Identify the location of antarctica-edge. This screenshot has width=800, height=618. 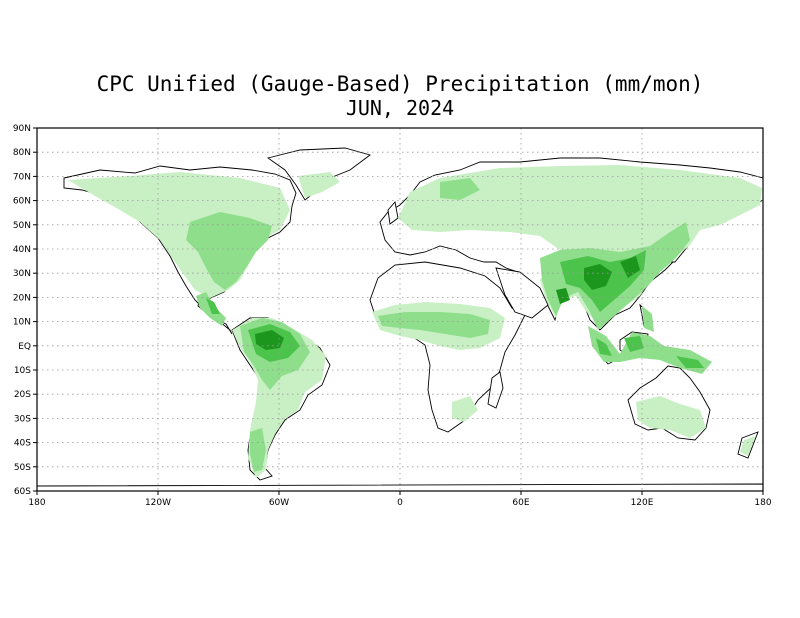
(400, 487).